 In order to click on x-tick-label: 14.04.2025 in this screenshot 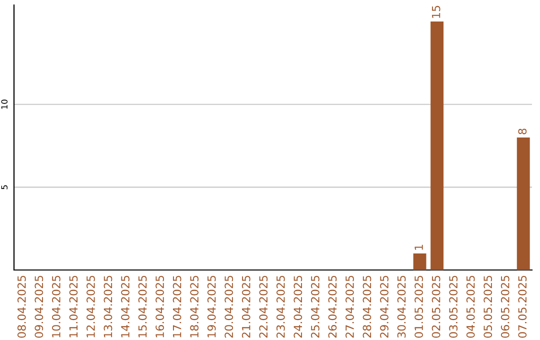, I will do `click(125, 307)`.